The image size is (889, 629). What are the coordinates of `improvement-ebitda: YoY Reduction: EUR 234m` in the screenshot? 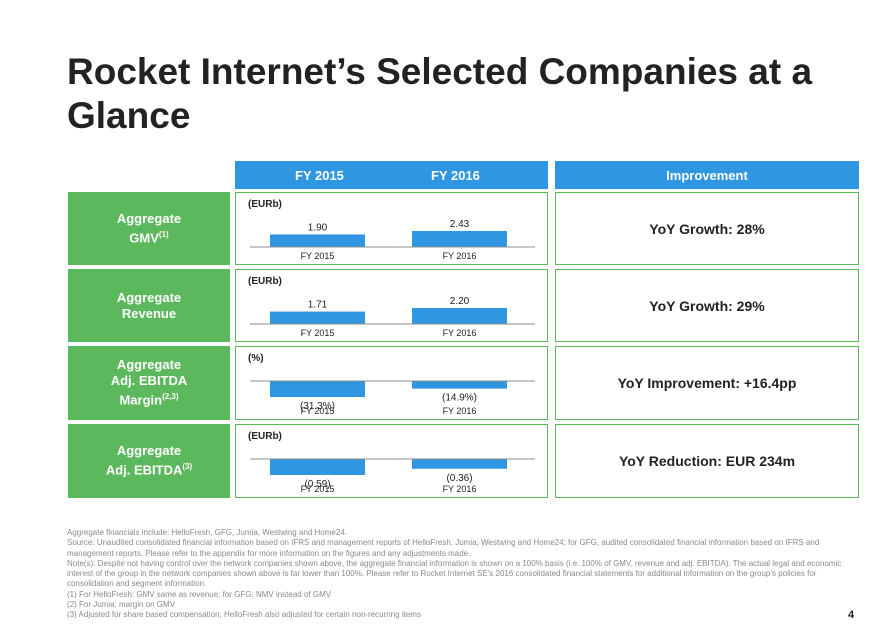 It's located at (707, 461).